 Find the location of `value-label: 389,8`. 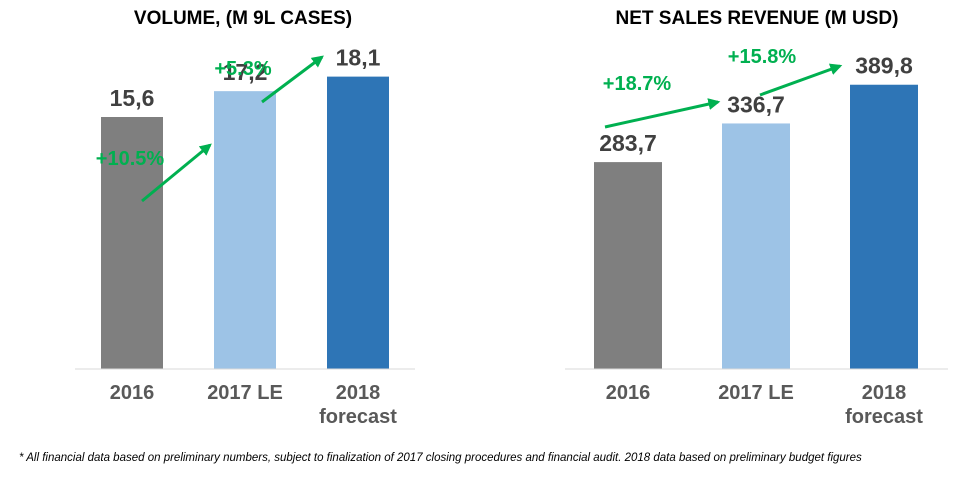

value-label: 389,8 is located at coordinates (884, 66).